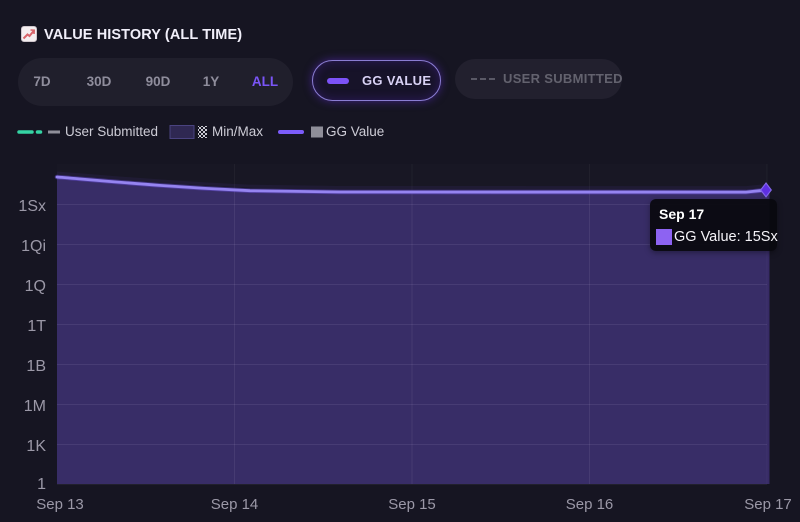 The width and height of the screenshot is (800, 522). What do you see at coordinates (41, 484) in the screenshot?
I see `svg-text: 1` at bounding box center [41, 484].